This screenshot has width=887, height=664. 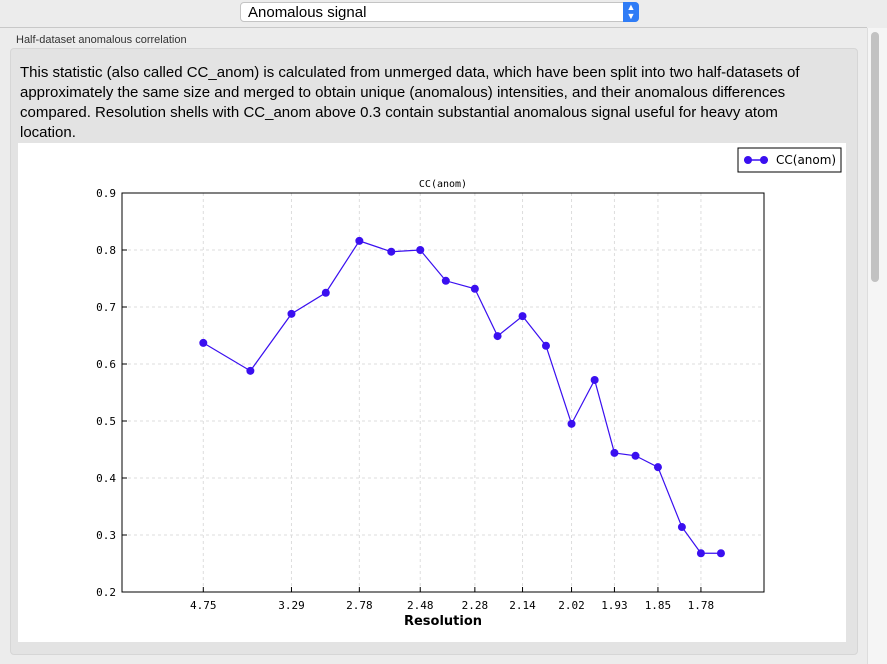 What do you see at coordinates (806, 160) in the screenshot?
I see `legend-label: CC(anom)` at bounding box center [806, 160].